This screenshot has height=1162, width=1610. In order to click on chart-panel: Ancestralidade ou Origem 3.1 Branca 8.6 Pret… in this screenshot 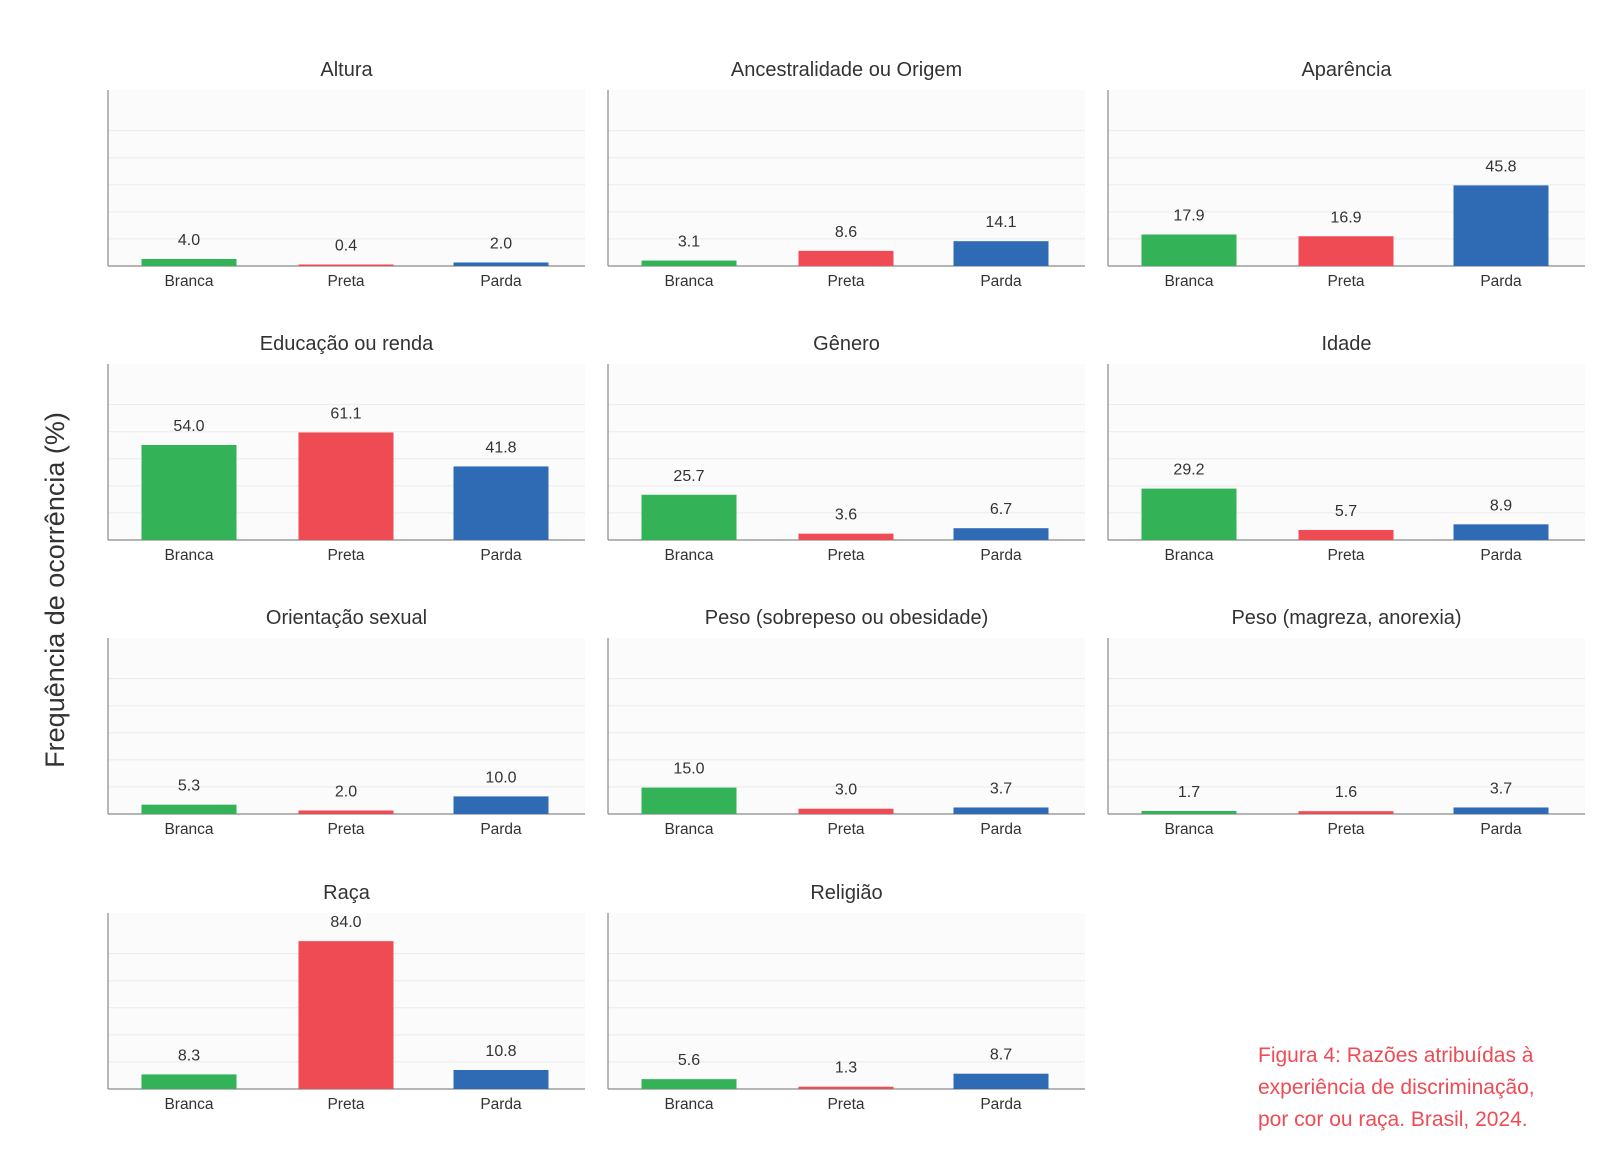, I will do `click(846, 174)`.